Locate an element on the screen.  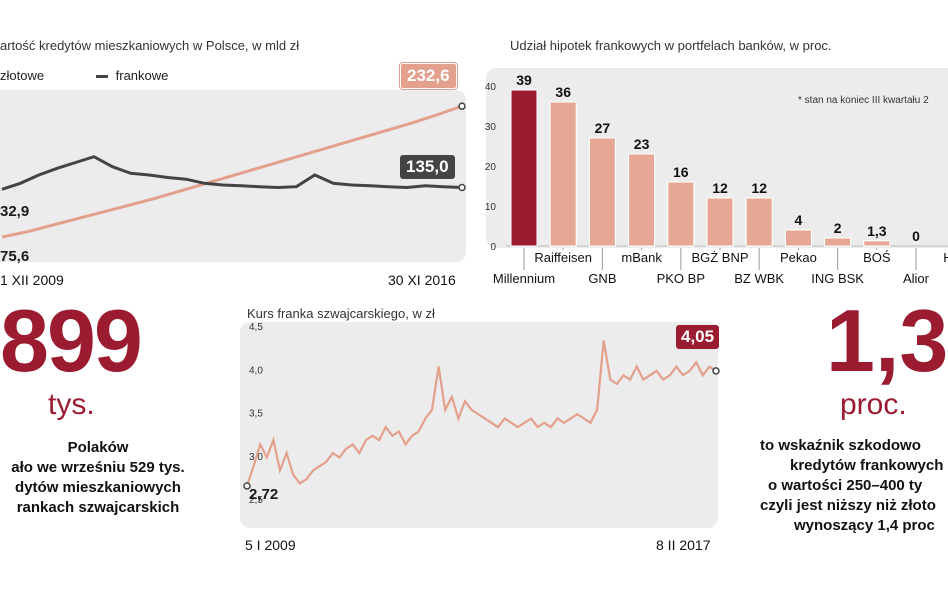
frankowe-end-badge: 135,0 is located at coordinates (427, 167).